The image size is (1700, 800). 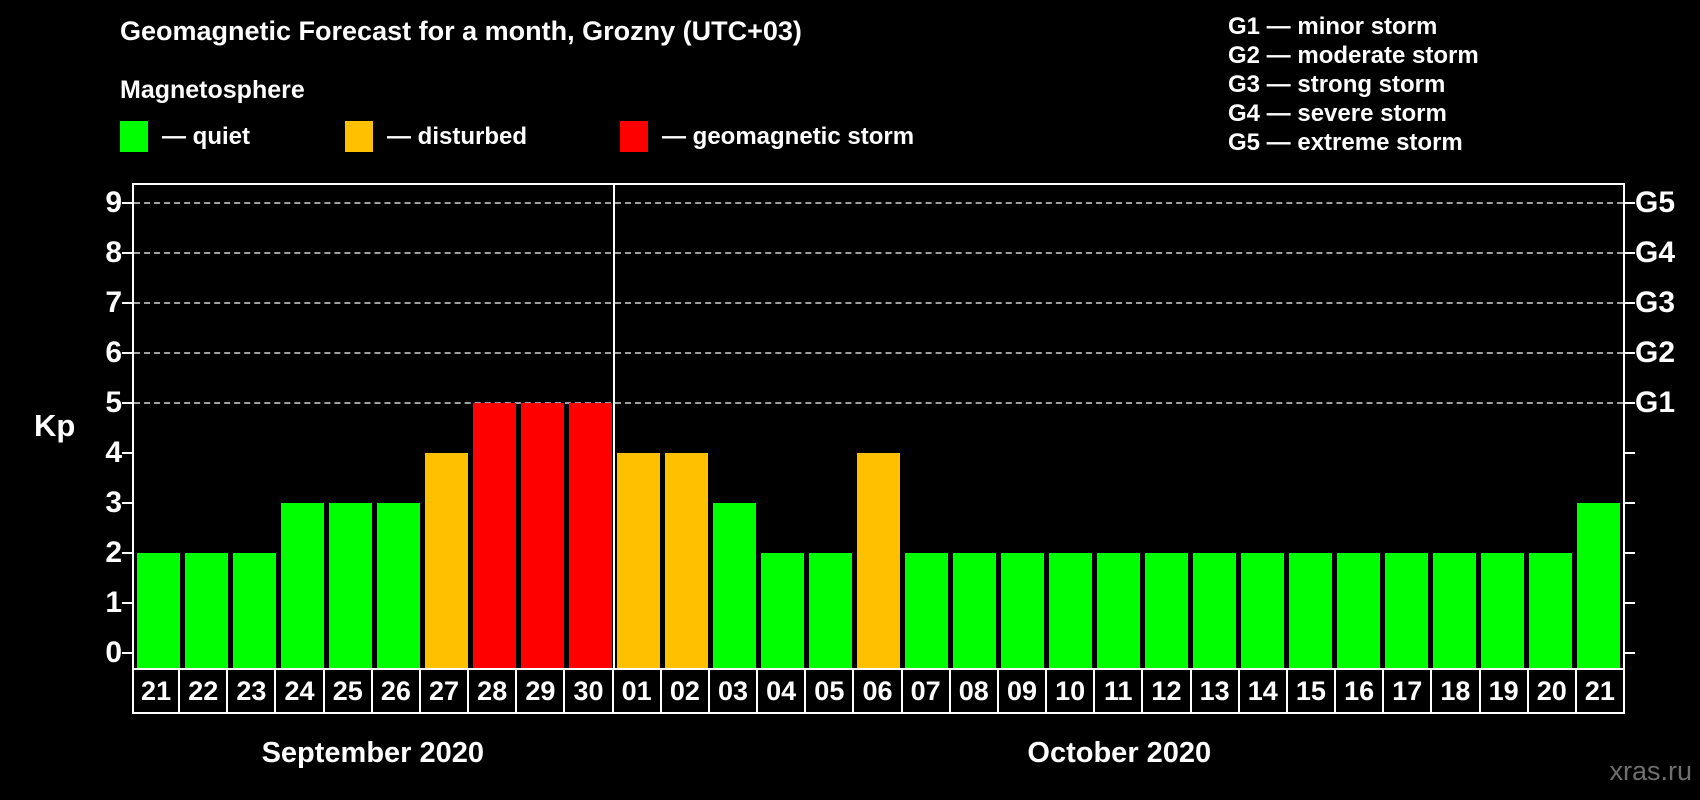 I want to click on day-cell: 12, so click(x=1166, y=691).